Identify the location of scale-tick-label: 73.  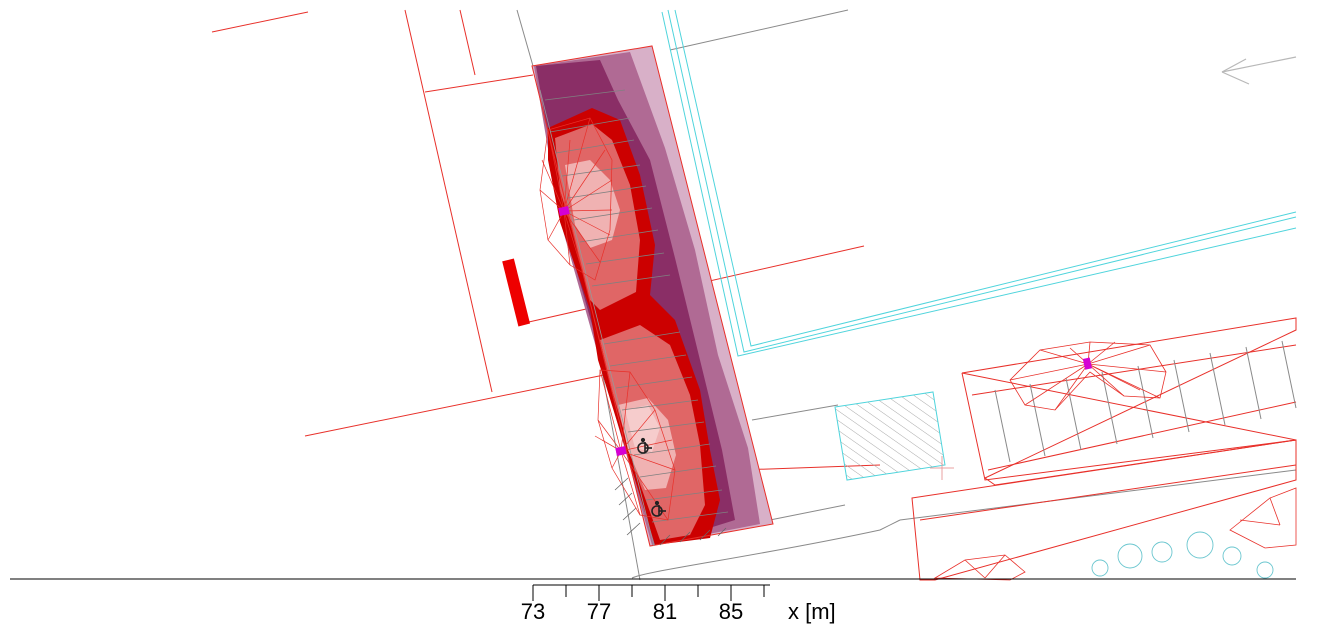
(533, 611).